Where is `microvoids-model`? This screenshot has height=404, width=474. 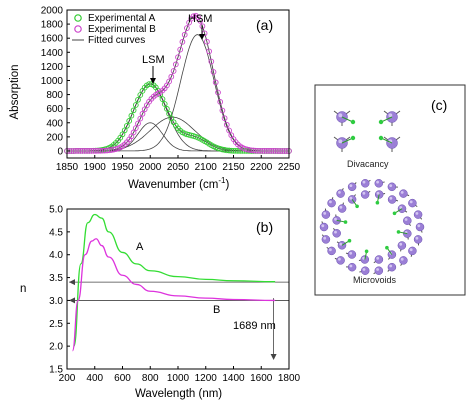
microvoids-model is located at coordinates (372, 227).